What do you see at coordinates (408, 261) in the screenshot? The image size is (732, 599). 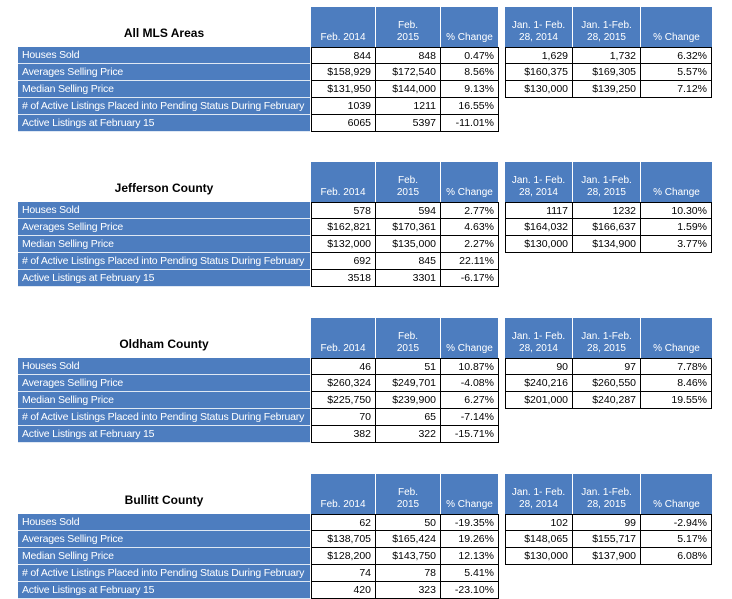 I see `table-cell: 845` at bounding box center [408, 261].